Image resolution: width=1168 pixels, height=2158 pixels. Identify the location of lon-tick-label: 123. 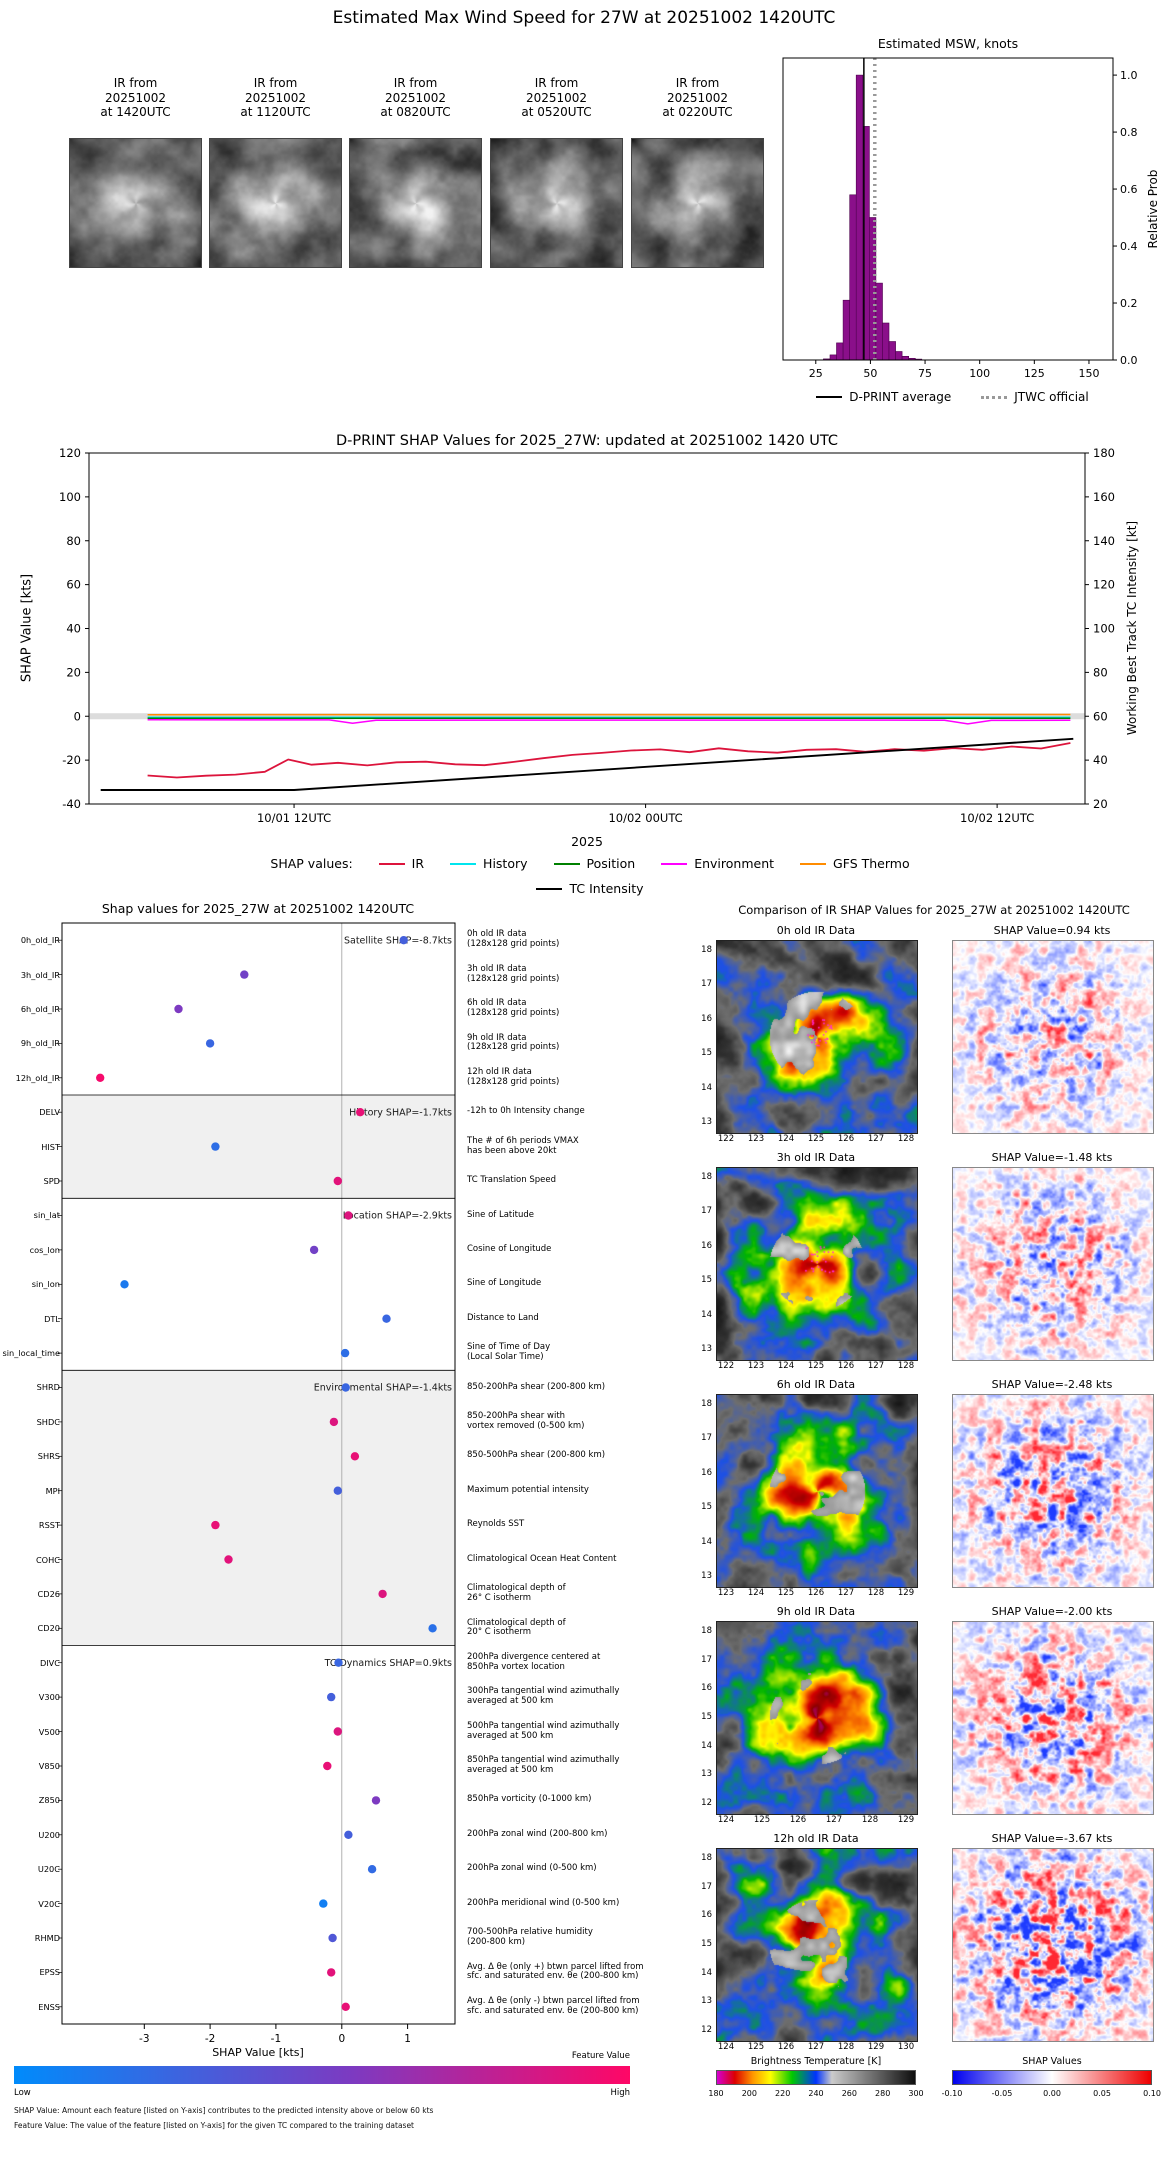
(756, 1139).